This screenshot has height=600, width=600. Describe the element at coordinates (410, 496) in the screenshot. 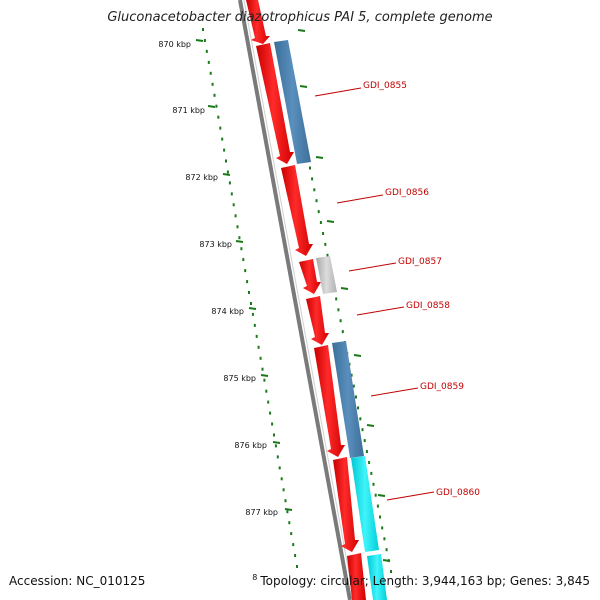

I see `gene-label-leader` at that location.